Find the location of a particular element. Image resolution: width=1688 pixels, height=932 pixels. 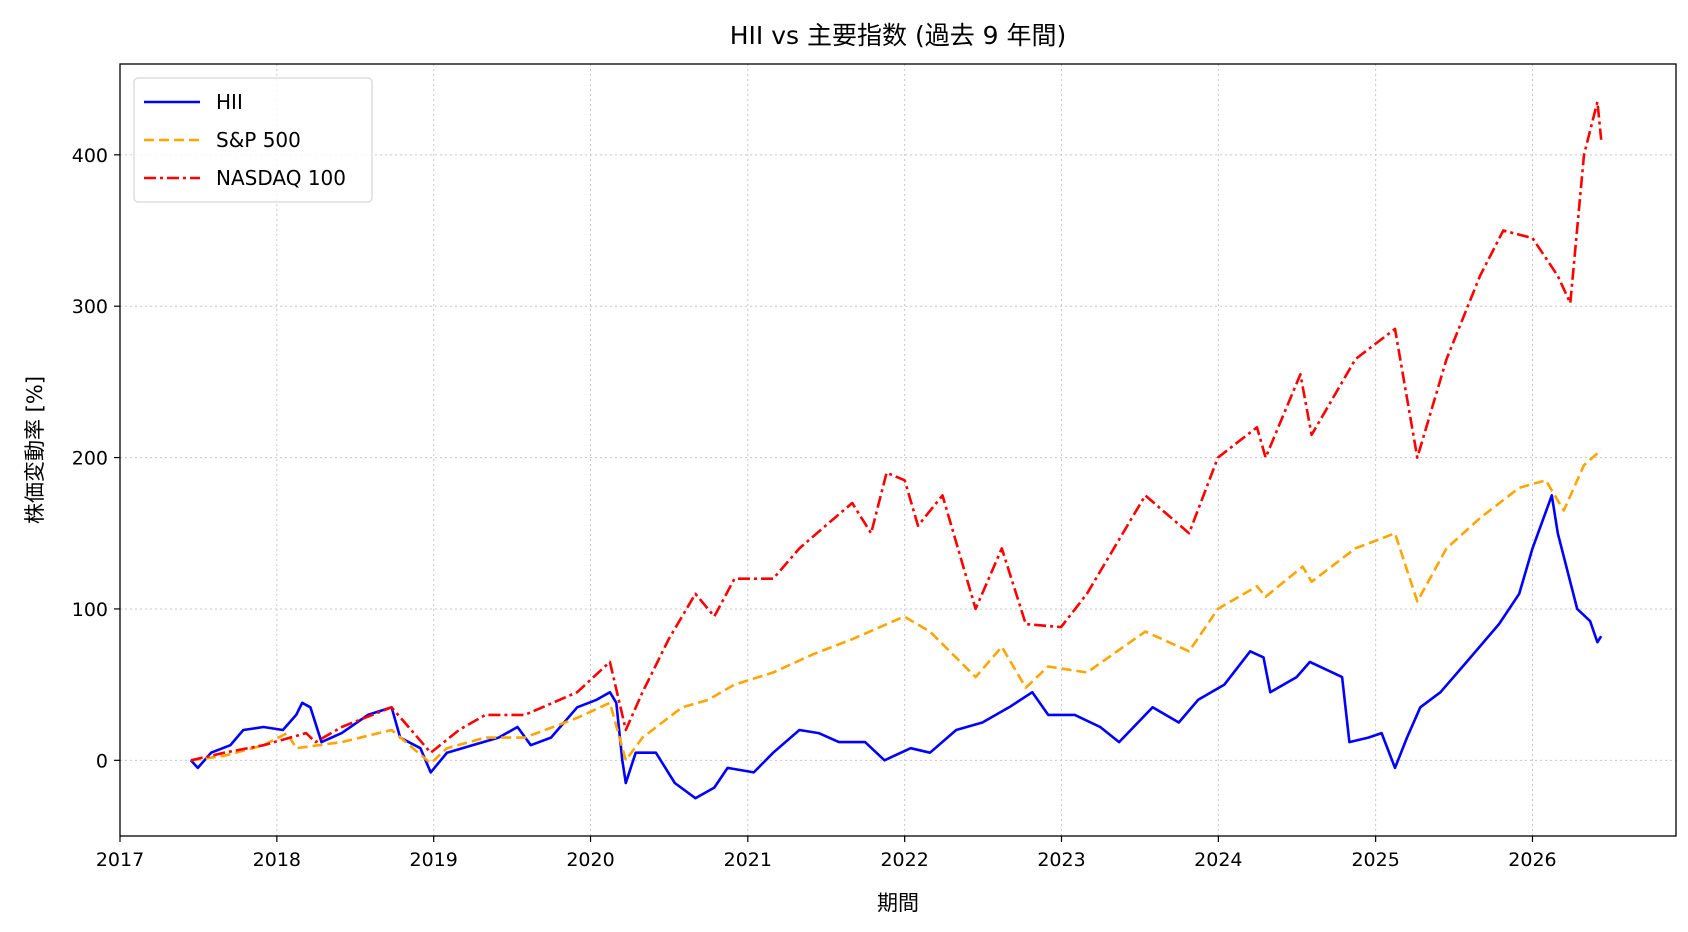

y-tick-label: 200 is located at coordinates (90, 459).